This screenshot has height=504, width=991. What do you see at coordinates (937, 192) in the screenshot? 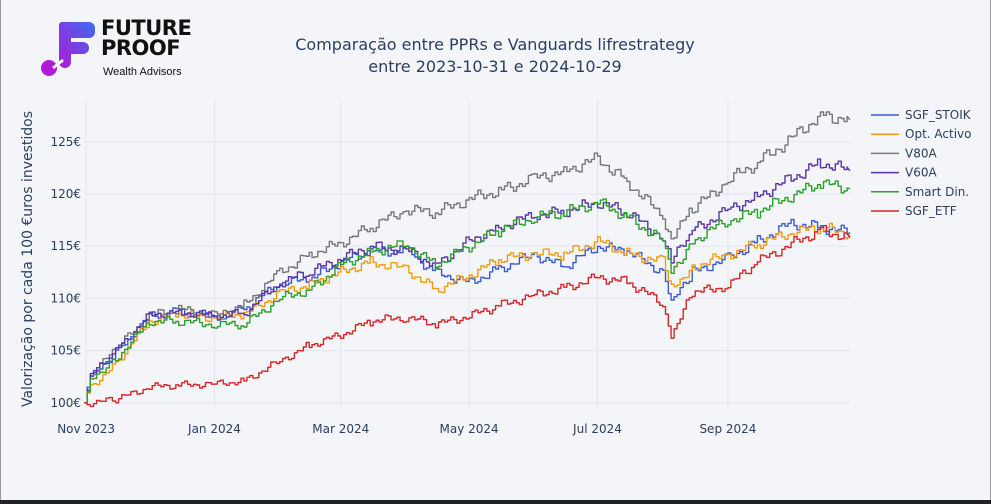
I see `legend-label: Smart Din.` at bounding box center [937, 192].